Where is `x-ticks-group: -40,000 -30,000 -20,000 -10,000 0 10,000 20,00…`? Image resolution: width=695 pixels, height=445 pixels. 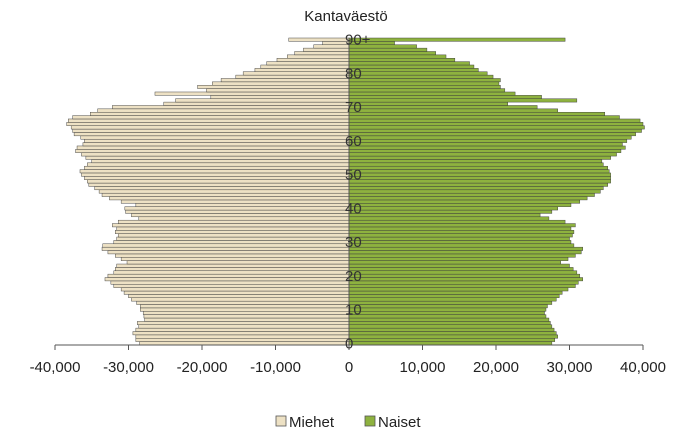 x-ticks-group: -40,000 -30,000 -20,000 -10,000 0 10,000 20,00… is located at coordinates (348, 360).